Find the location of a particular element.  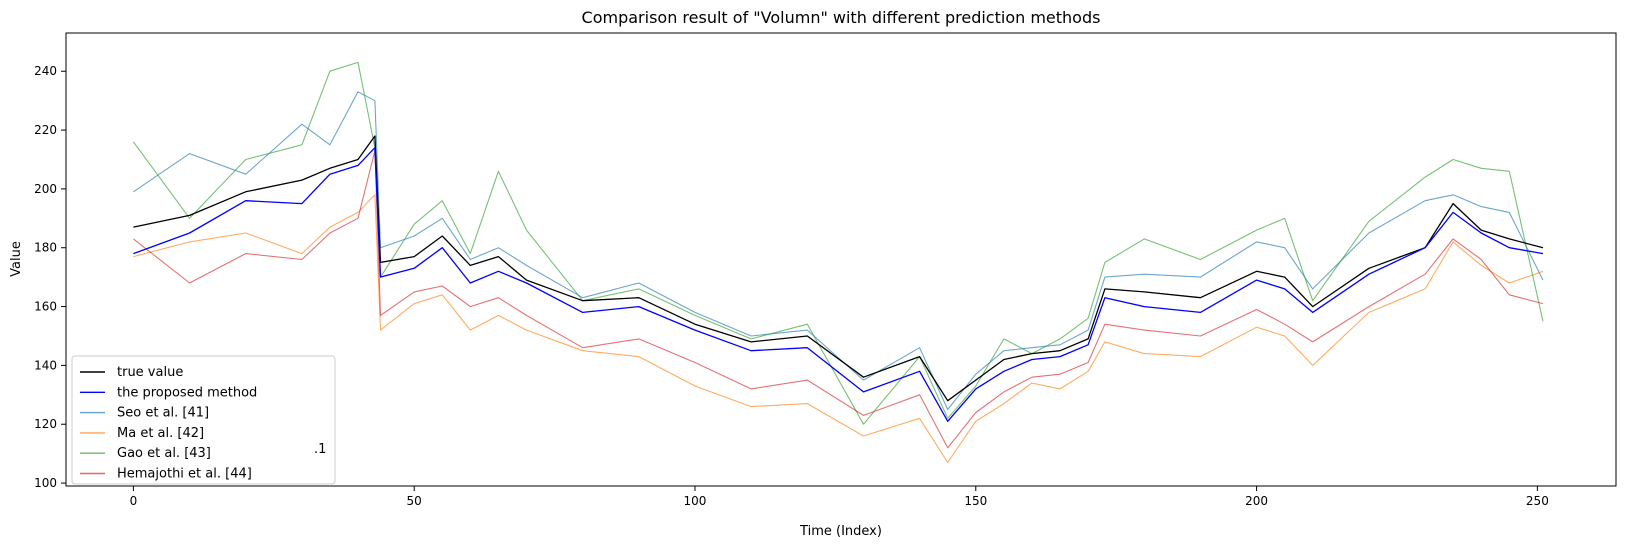

legend-extra-text: .1 is located at coordinates (320, 449).